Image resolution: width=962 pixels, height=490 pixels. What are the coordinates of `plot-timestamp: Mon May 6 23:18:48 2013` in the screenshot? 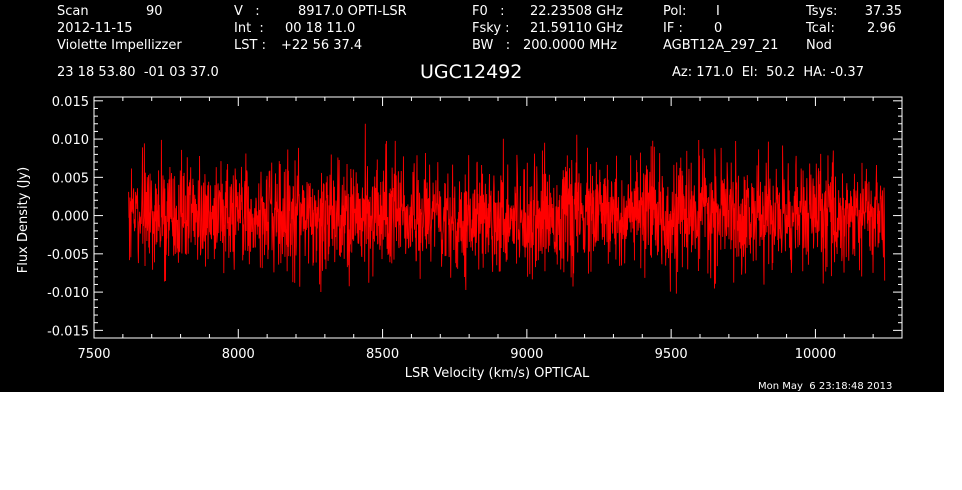 It's located at (825, 386).